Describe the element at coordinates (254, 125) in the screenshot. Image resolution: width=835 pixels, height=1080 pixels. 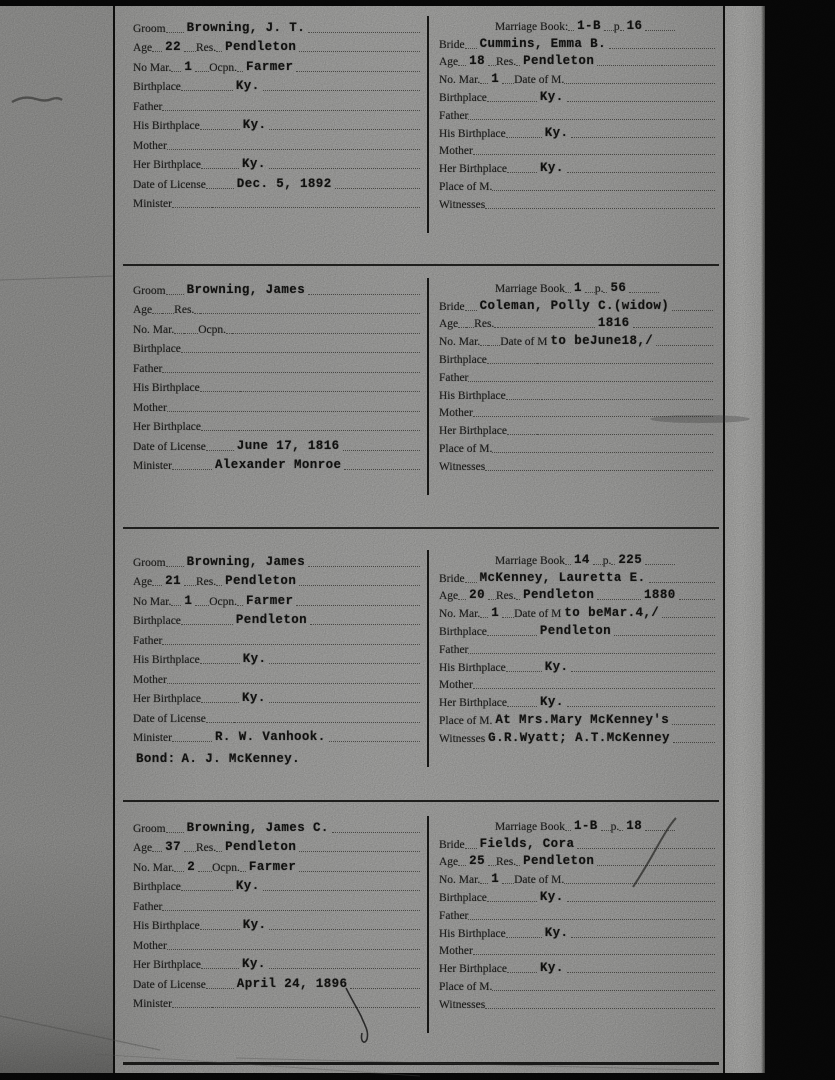
I see `groom-his-birthplace-value: Ky.` at that location.